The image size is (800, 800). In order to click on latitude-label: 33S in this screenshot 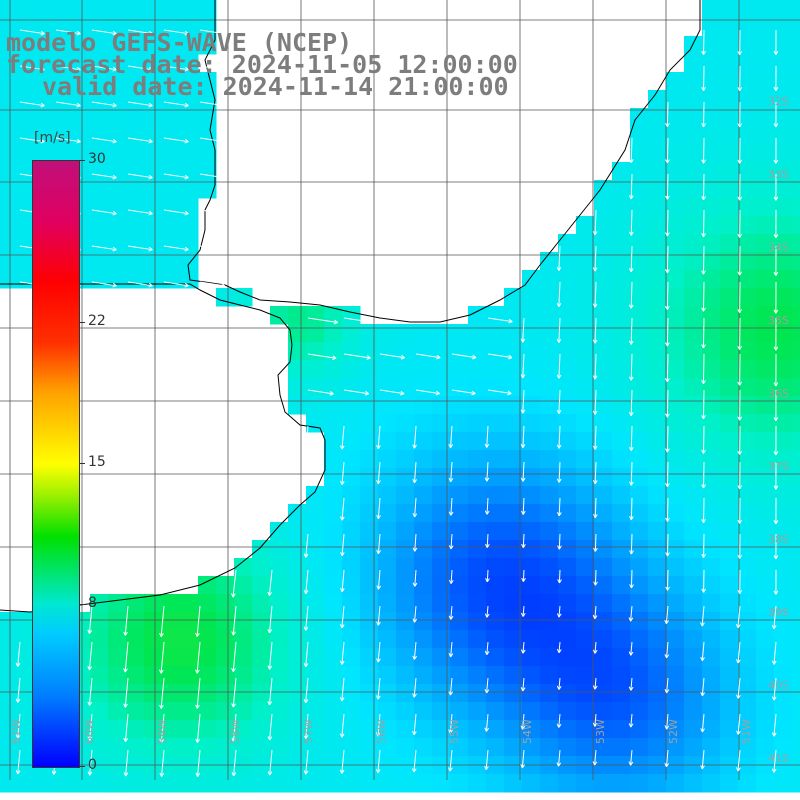, I will do `click(778, 174)`.